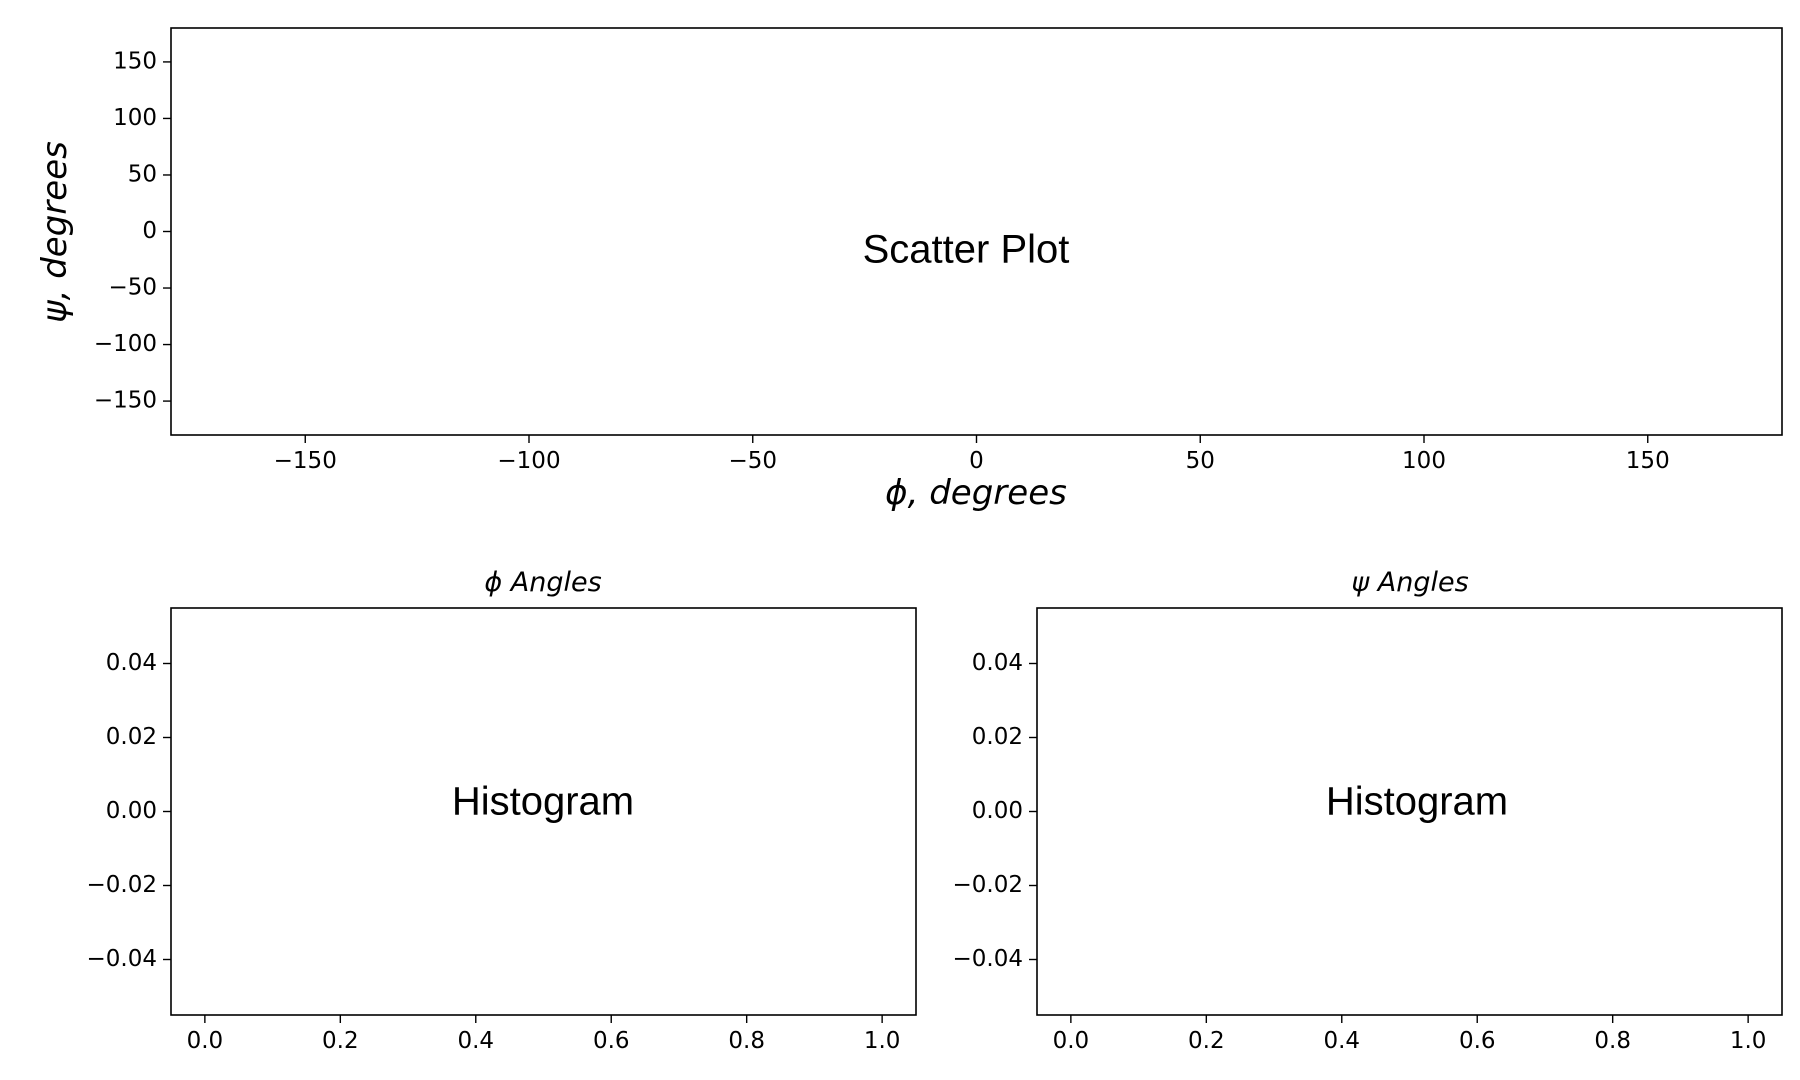 The width and height of the screenshot is (1800, 1080). What do you see at coordinates (125, 344) in the screenshot?
I see `scatter-y-tick-label: −100` at bounding box center [125, 344].